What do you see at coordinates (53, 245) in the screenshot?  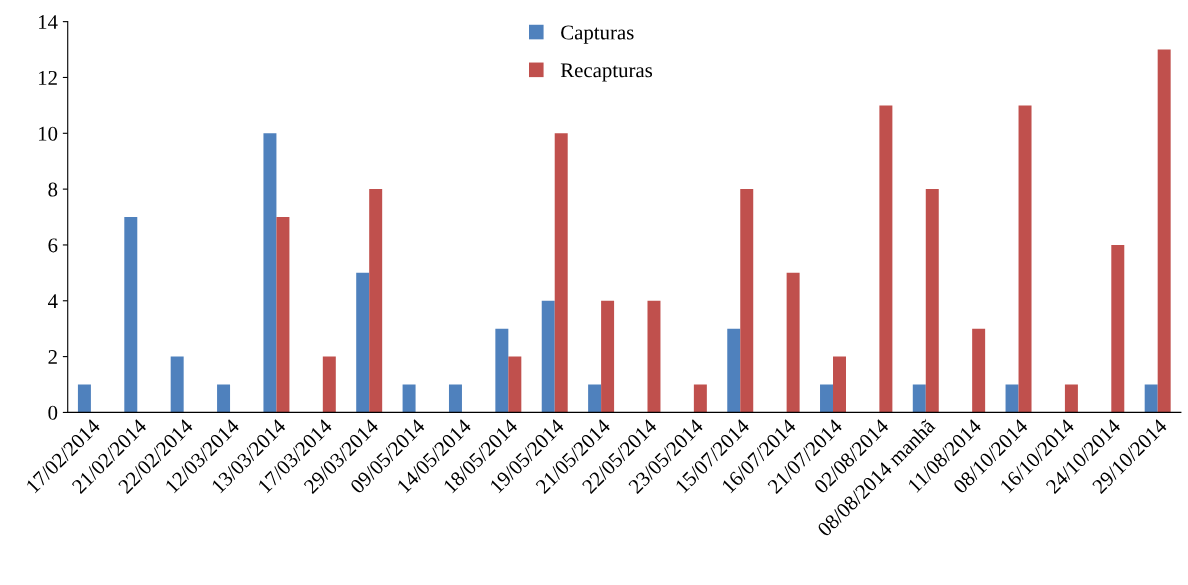 I see `y-tick-label: 6` at bounding box center [53, 245].